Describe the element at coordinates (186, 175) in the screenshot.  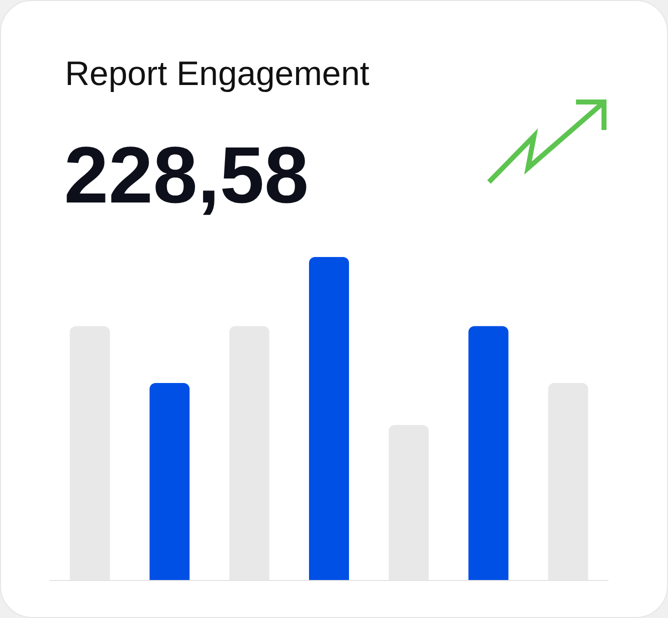
I see `text: 228,58` at that location.